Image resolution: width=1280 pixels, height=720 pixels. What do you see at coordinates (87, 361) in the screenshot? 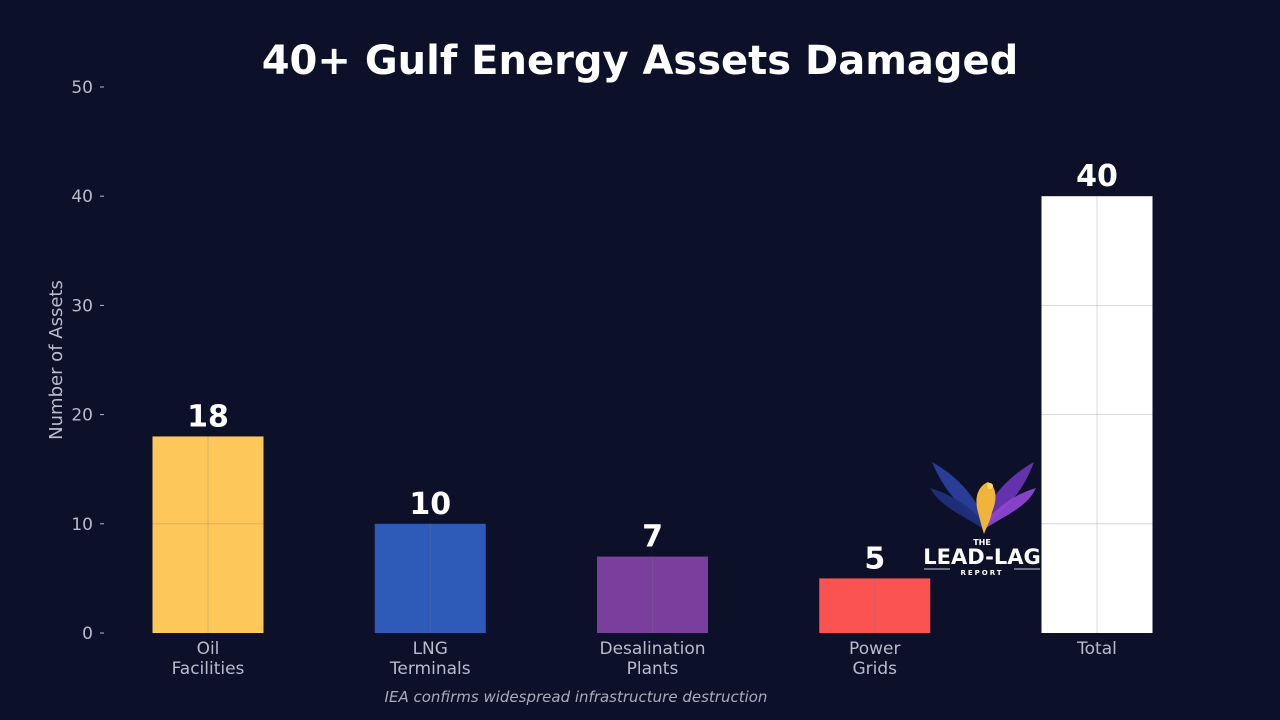
I see `y-axis: 0 10 20 30 40 50` at bounding box center [87, 361].